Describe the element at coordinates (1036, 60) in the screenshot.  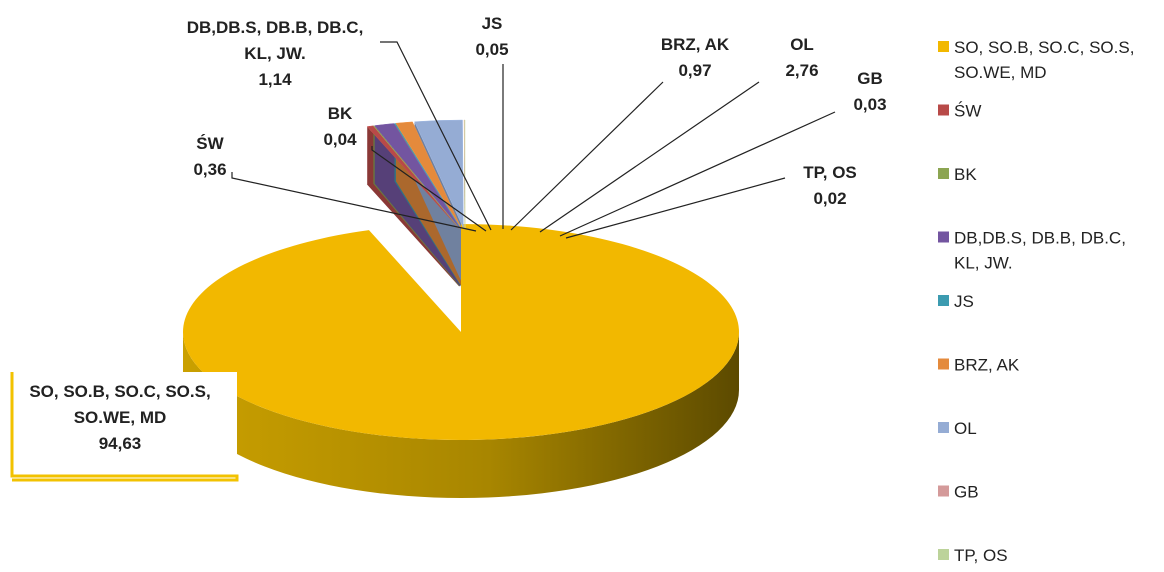
I see `legend-item-0: SO, SO.B, SO.C, SO.S, SO.WE, MD` at that location.